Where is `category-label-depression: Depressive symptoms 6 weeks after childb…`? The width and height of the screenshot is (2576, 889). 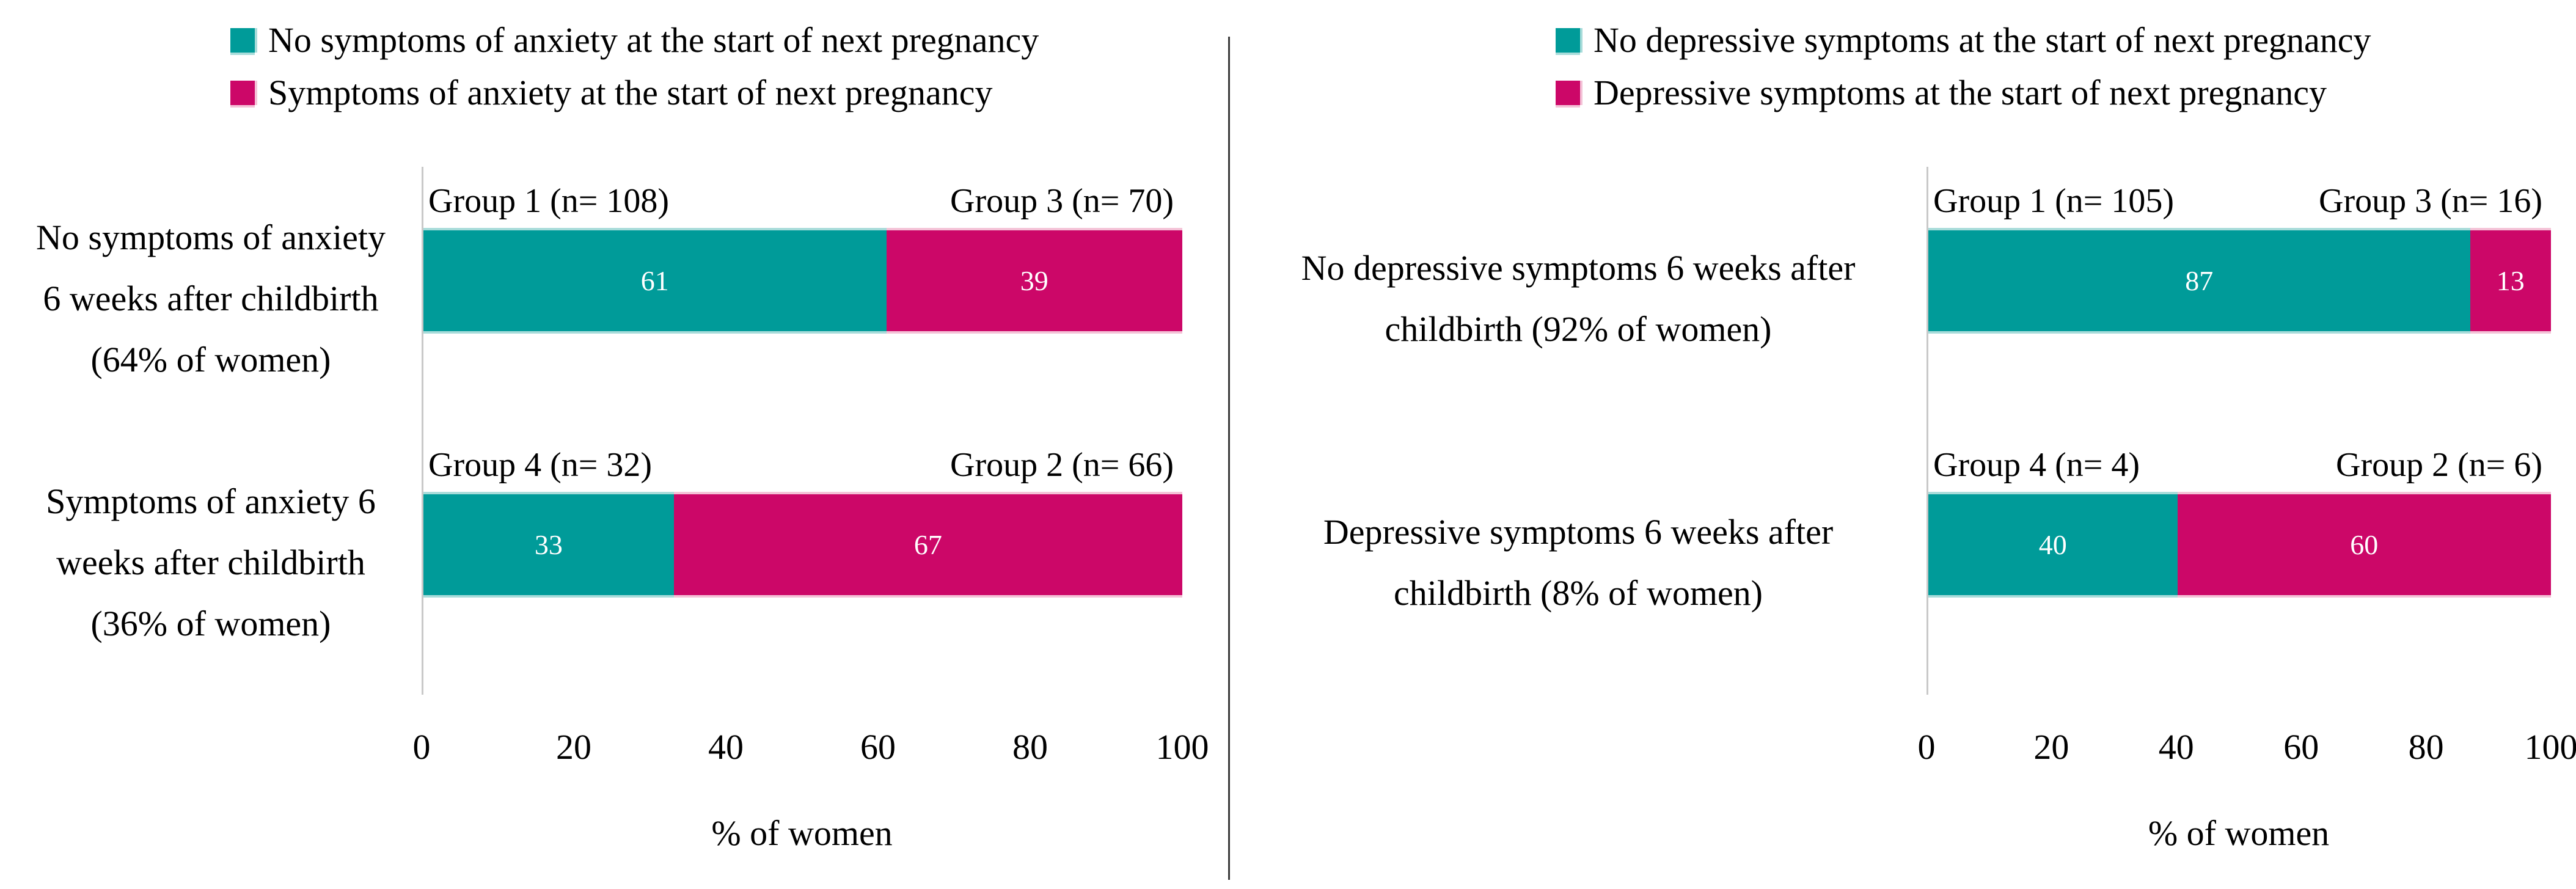 category-label-depression: Depressive symptoms 6 weeks after childb… is located at coordinates (1578, 562).